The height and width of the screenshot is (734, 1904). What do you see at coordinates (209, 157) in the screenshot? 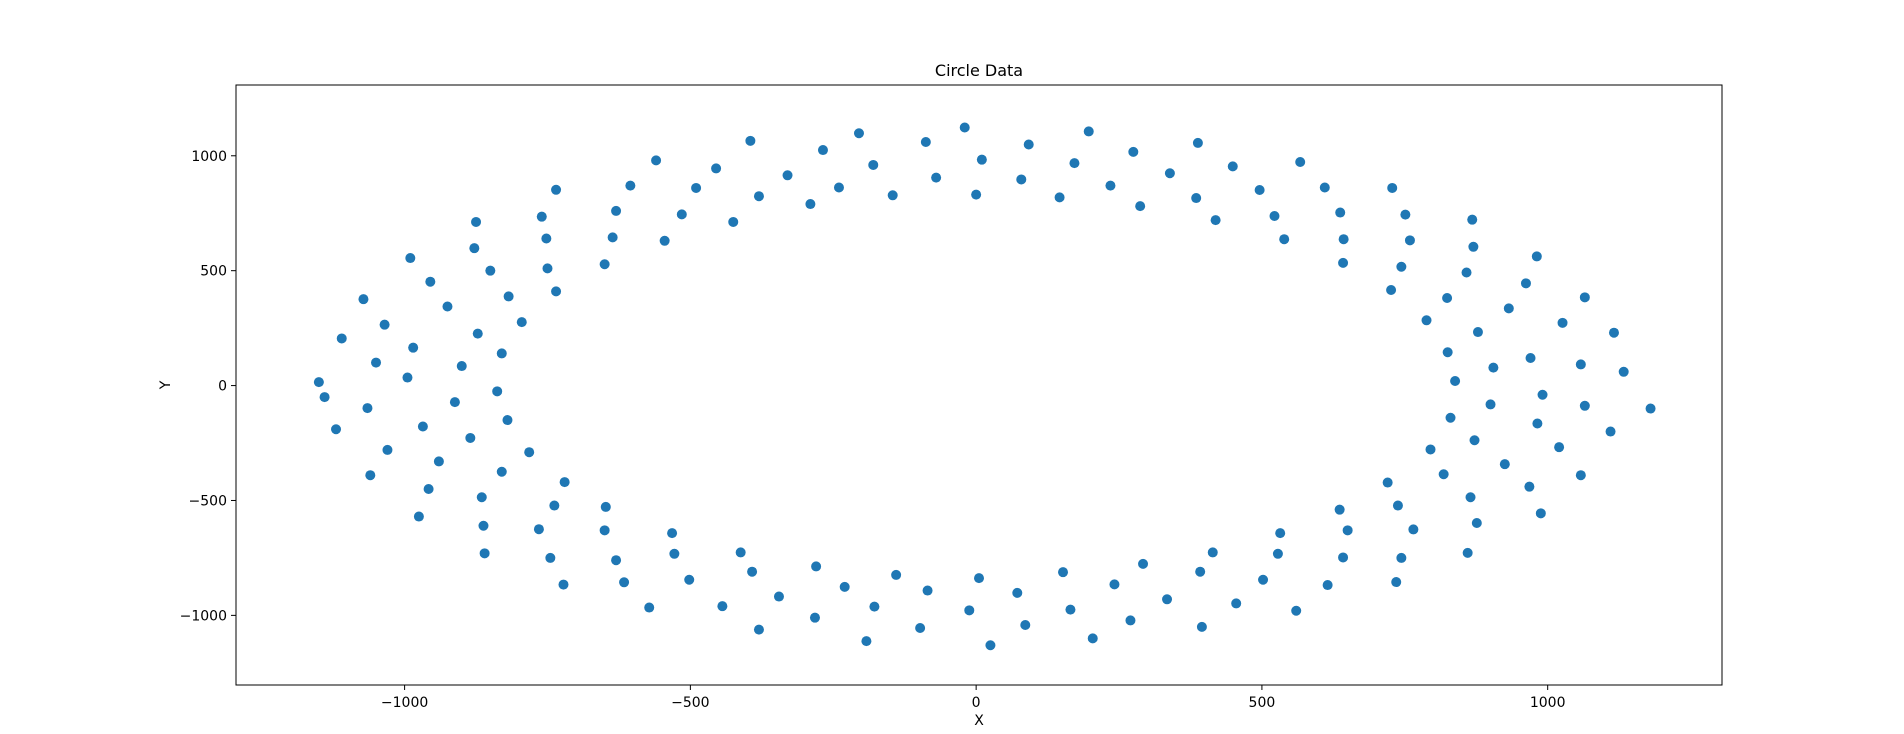
I see `y-tick-label: 1000` at bounding box center [209, 157].